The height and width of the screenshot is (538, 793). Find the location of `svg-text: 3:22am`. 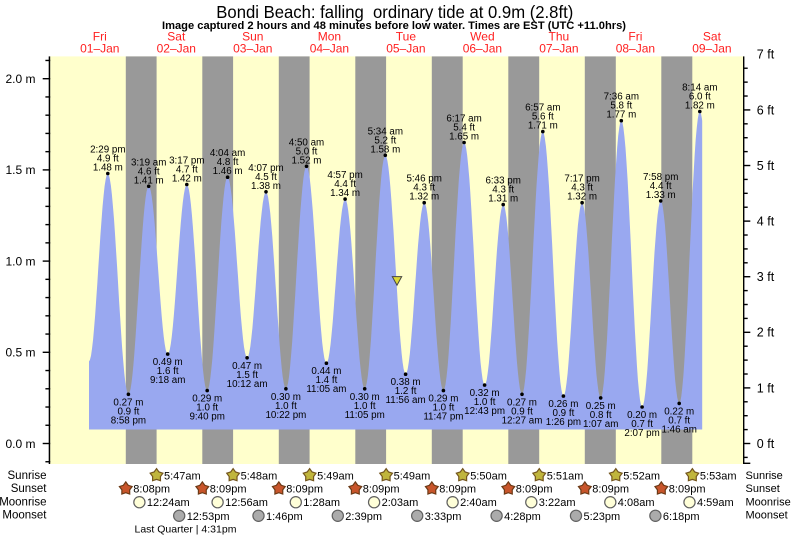

svg-text: 3:22am is located at coordinates (557, 503).